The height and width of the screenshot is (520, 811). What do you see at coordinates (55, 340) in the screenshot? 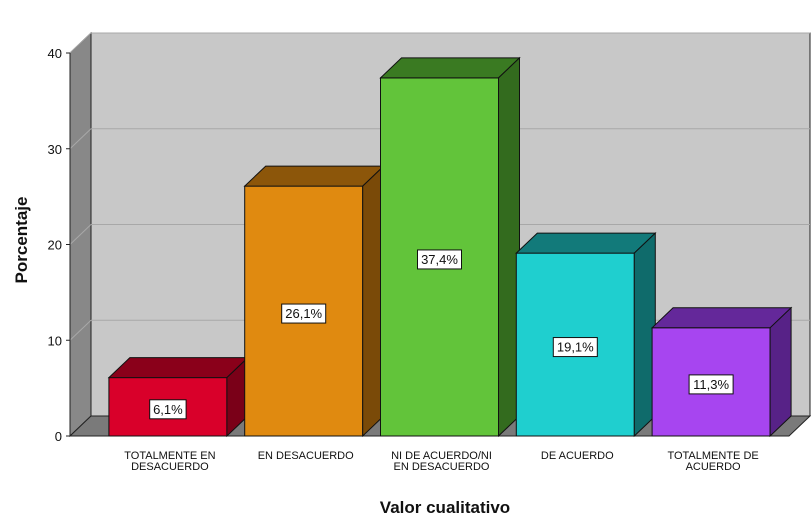
I see `y-tick-label: 10` at bounding box center [55, 340].